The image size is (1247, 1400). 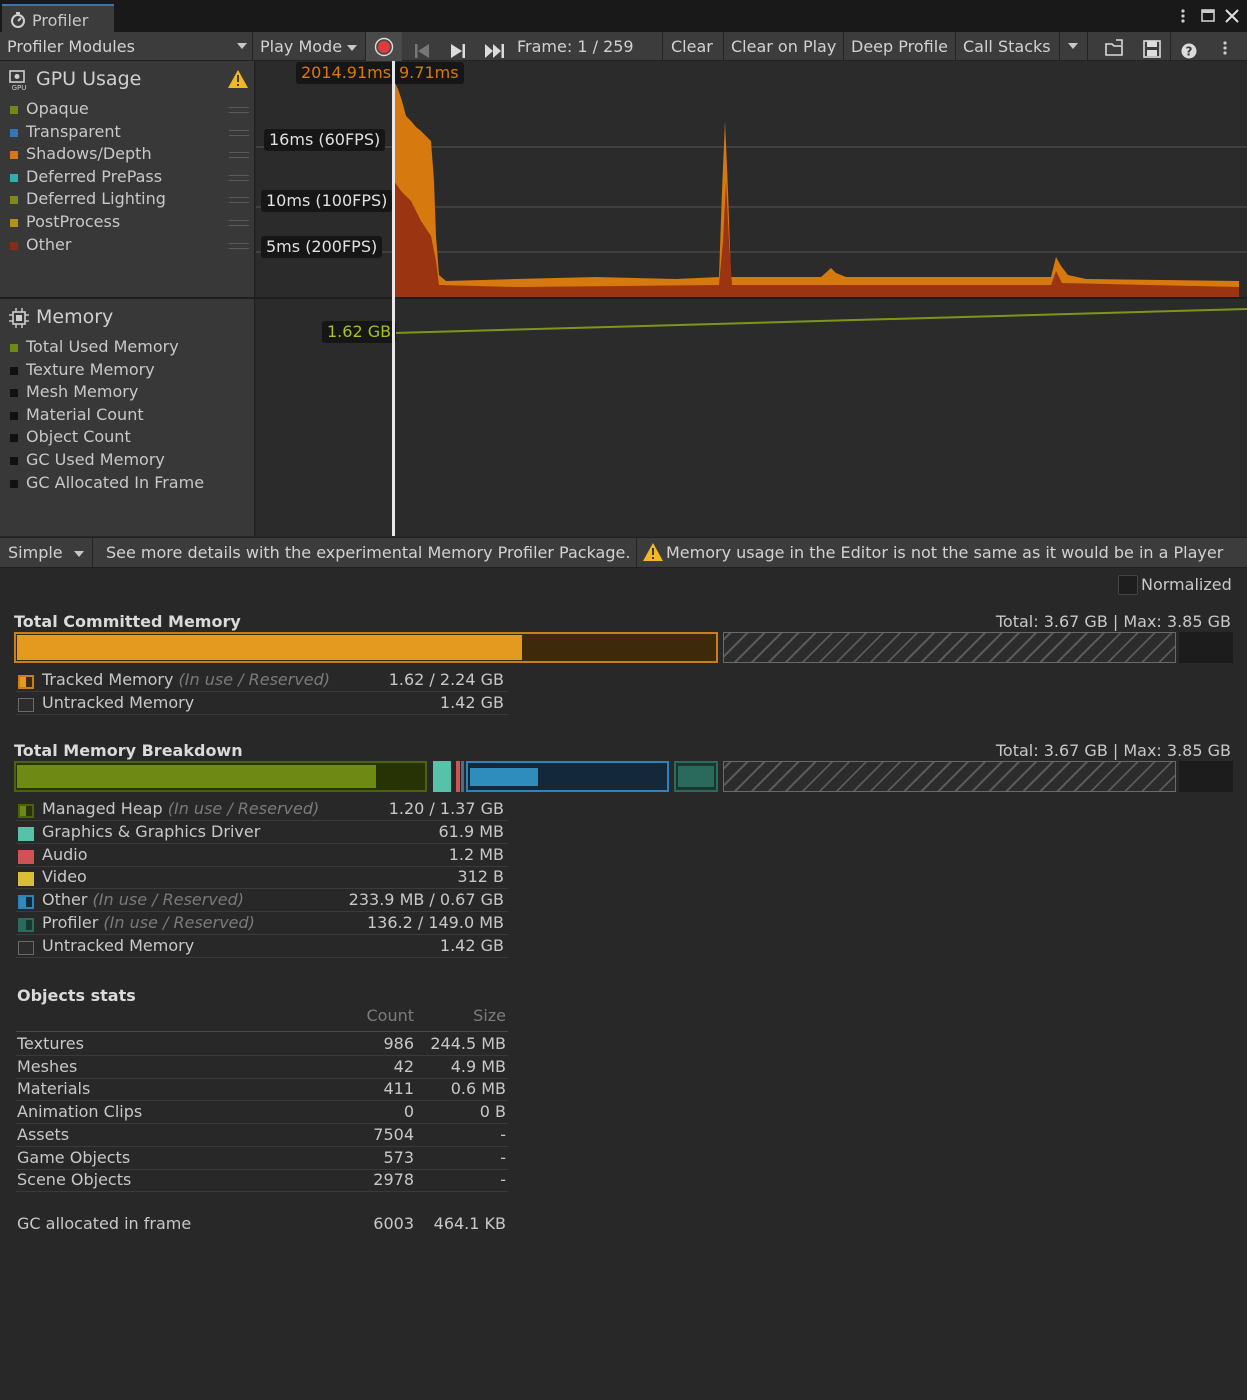 I want to click on previous-frame-icon, so click(x=422, y=48).